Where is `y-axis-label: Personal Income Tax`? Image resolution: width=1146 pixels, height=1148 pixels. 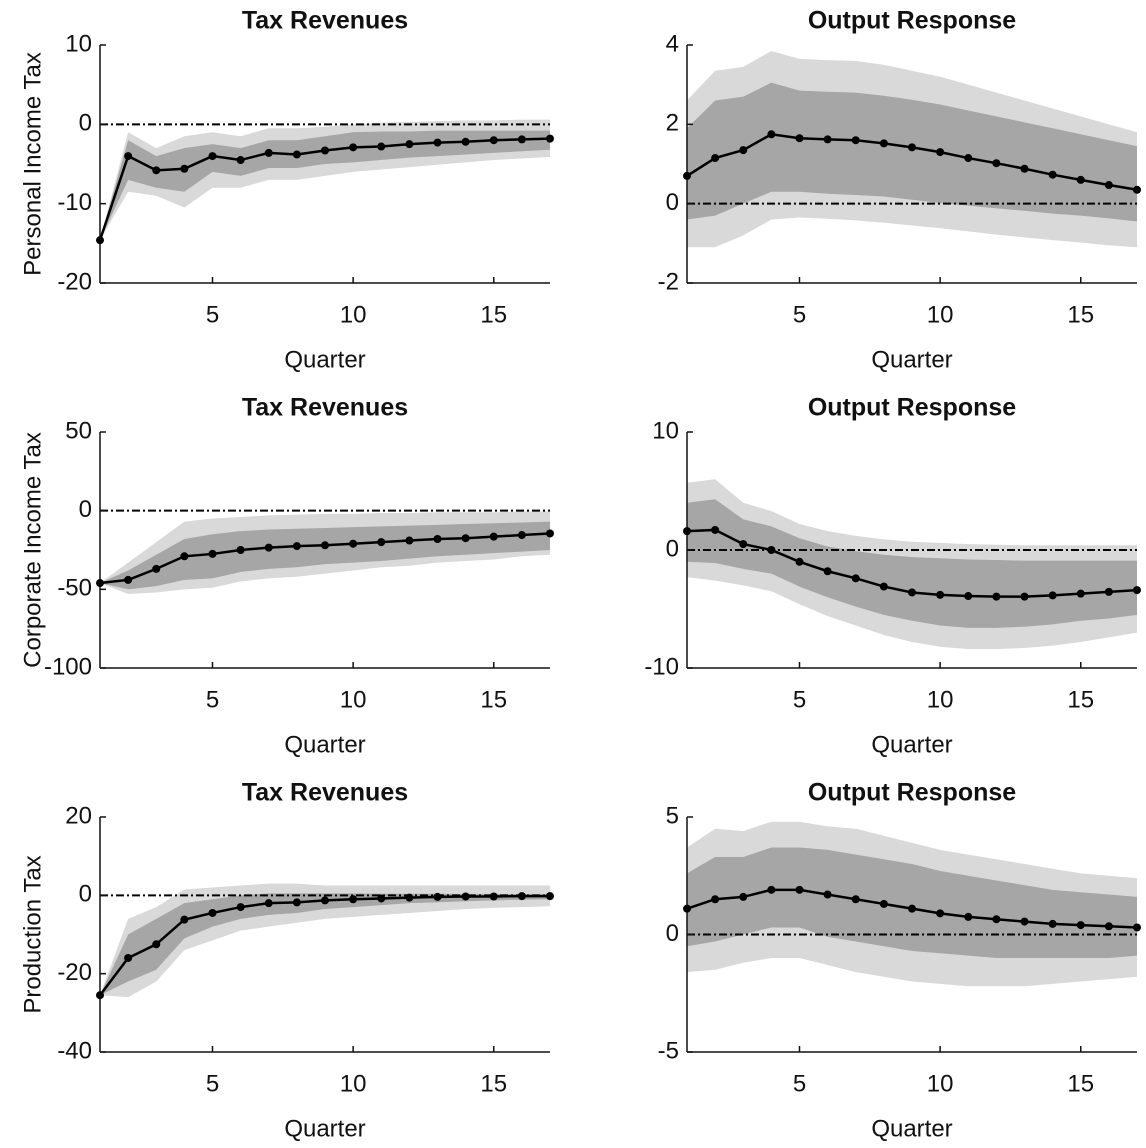 y-axis-label: Personal Income Tax is located at coordinates (32, 164).